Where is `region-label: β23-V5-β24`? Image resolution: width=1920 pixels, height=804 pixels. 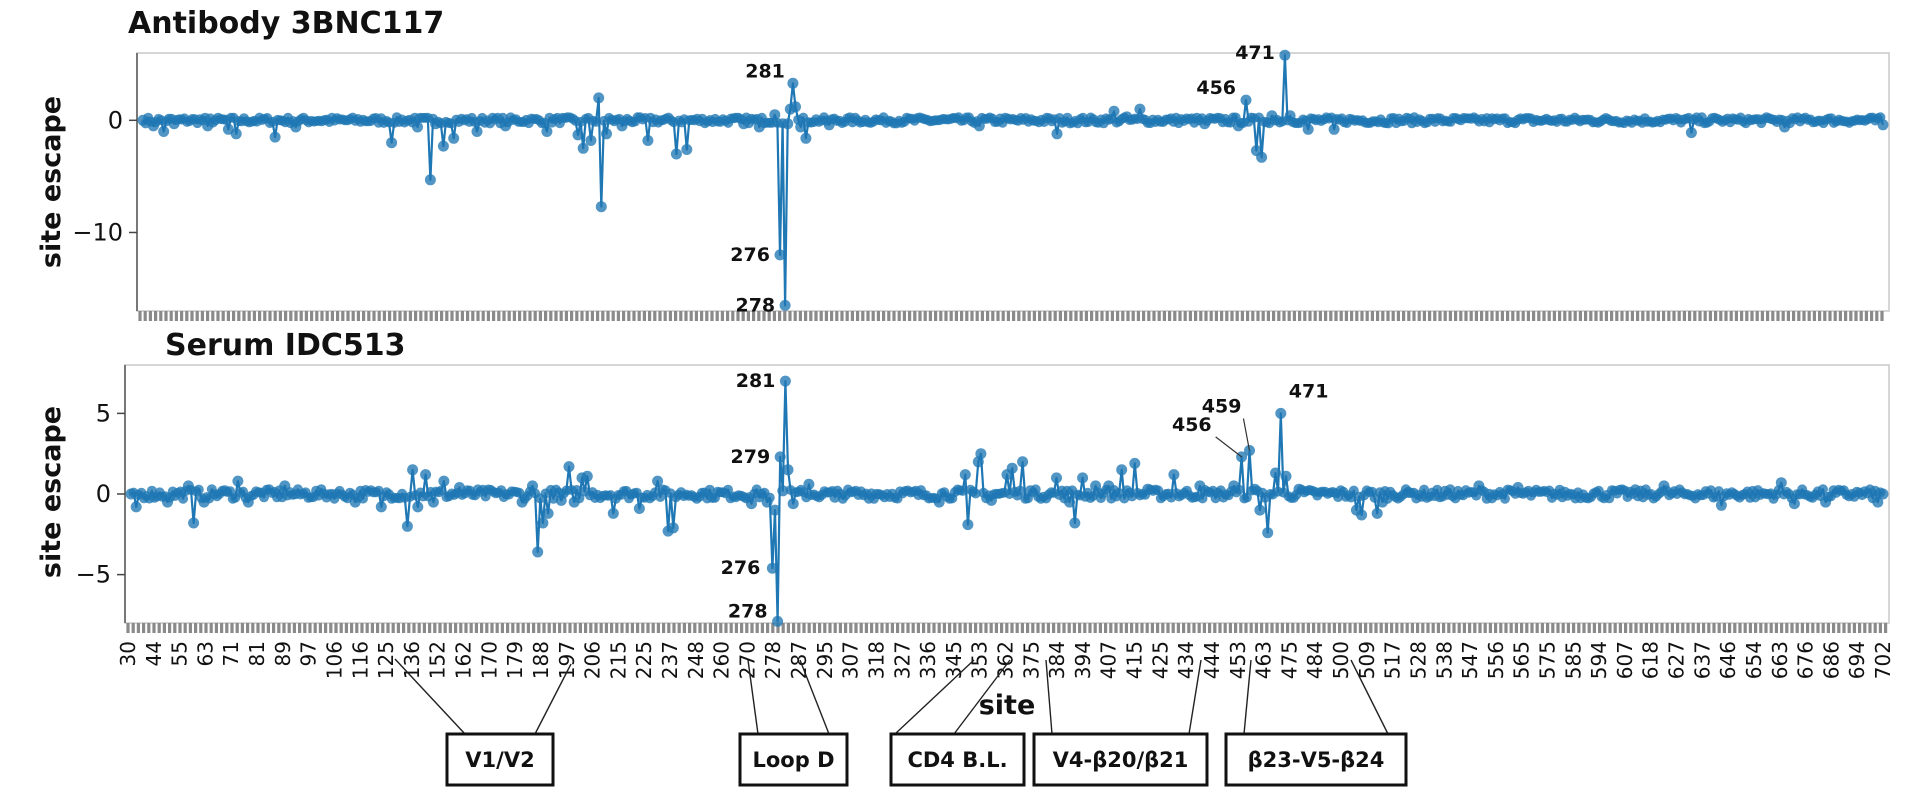 region-label: β23-V5-β24 is located at coordinates (1316, 760).